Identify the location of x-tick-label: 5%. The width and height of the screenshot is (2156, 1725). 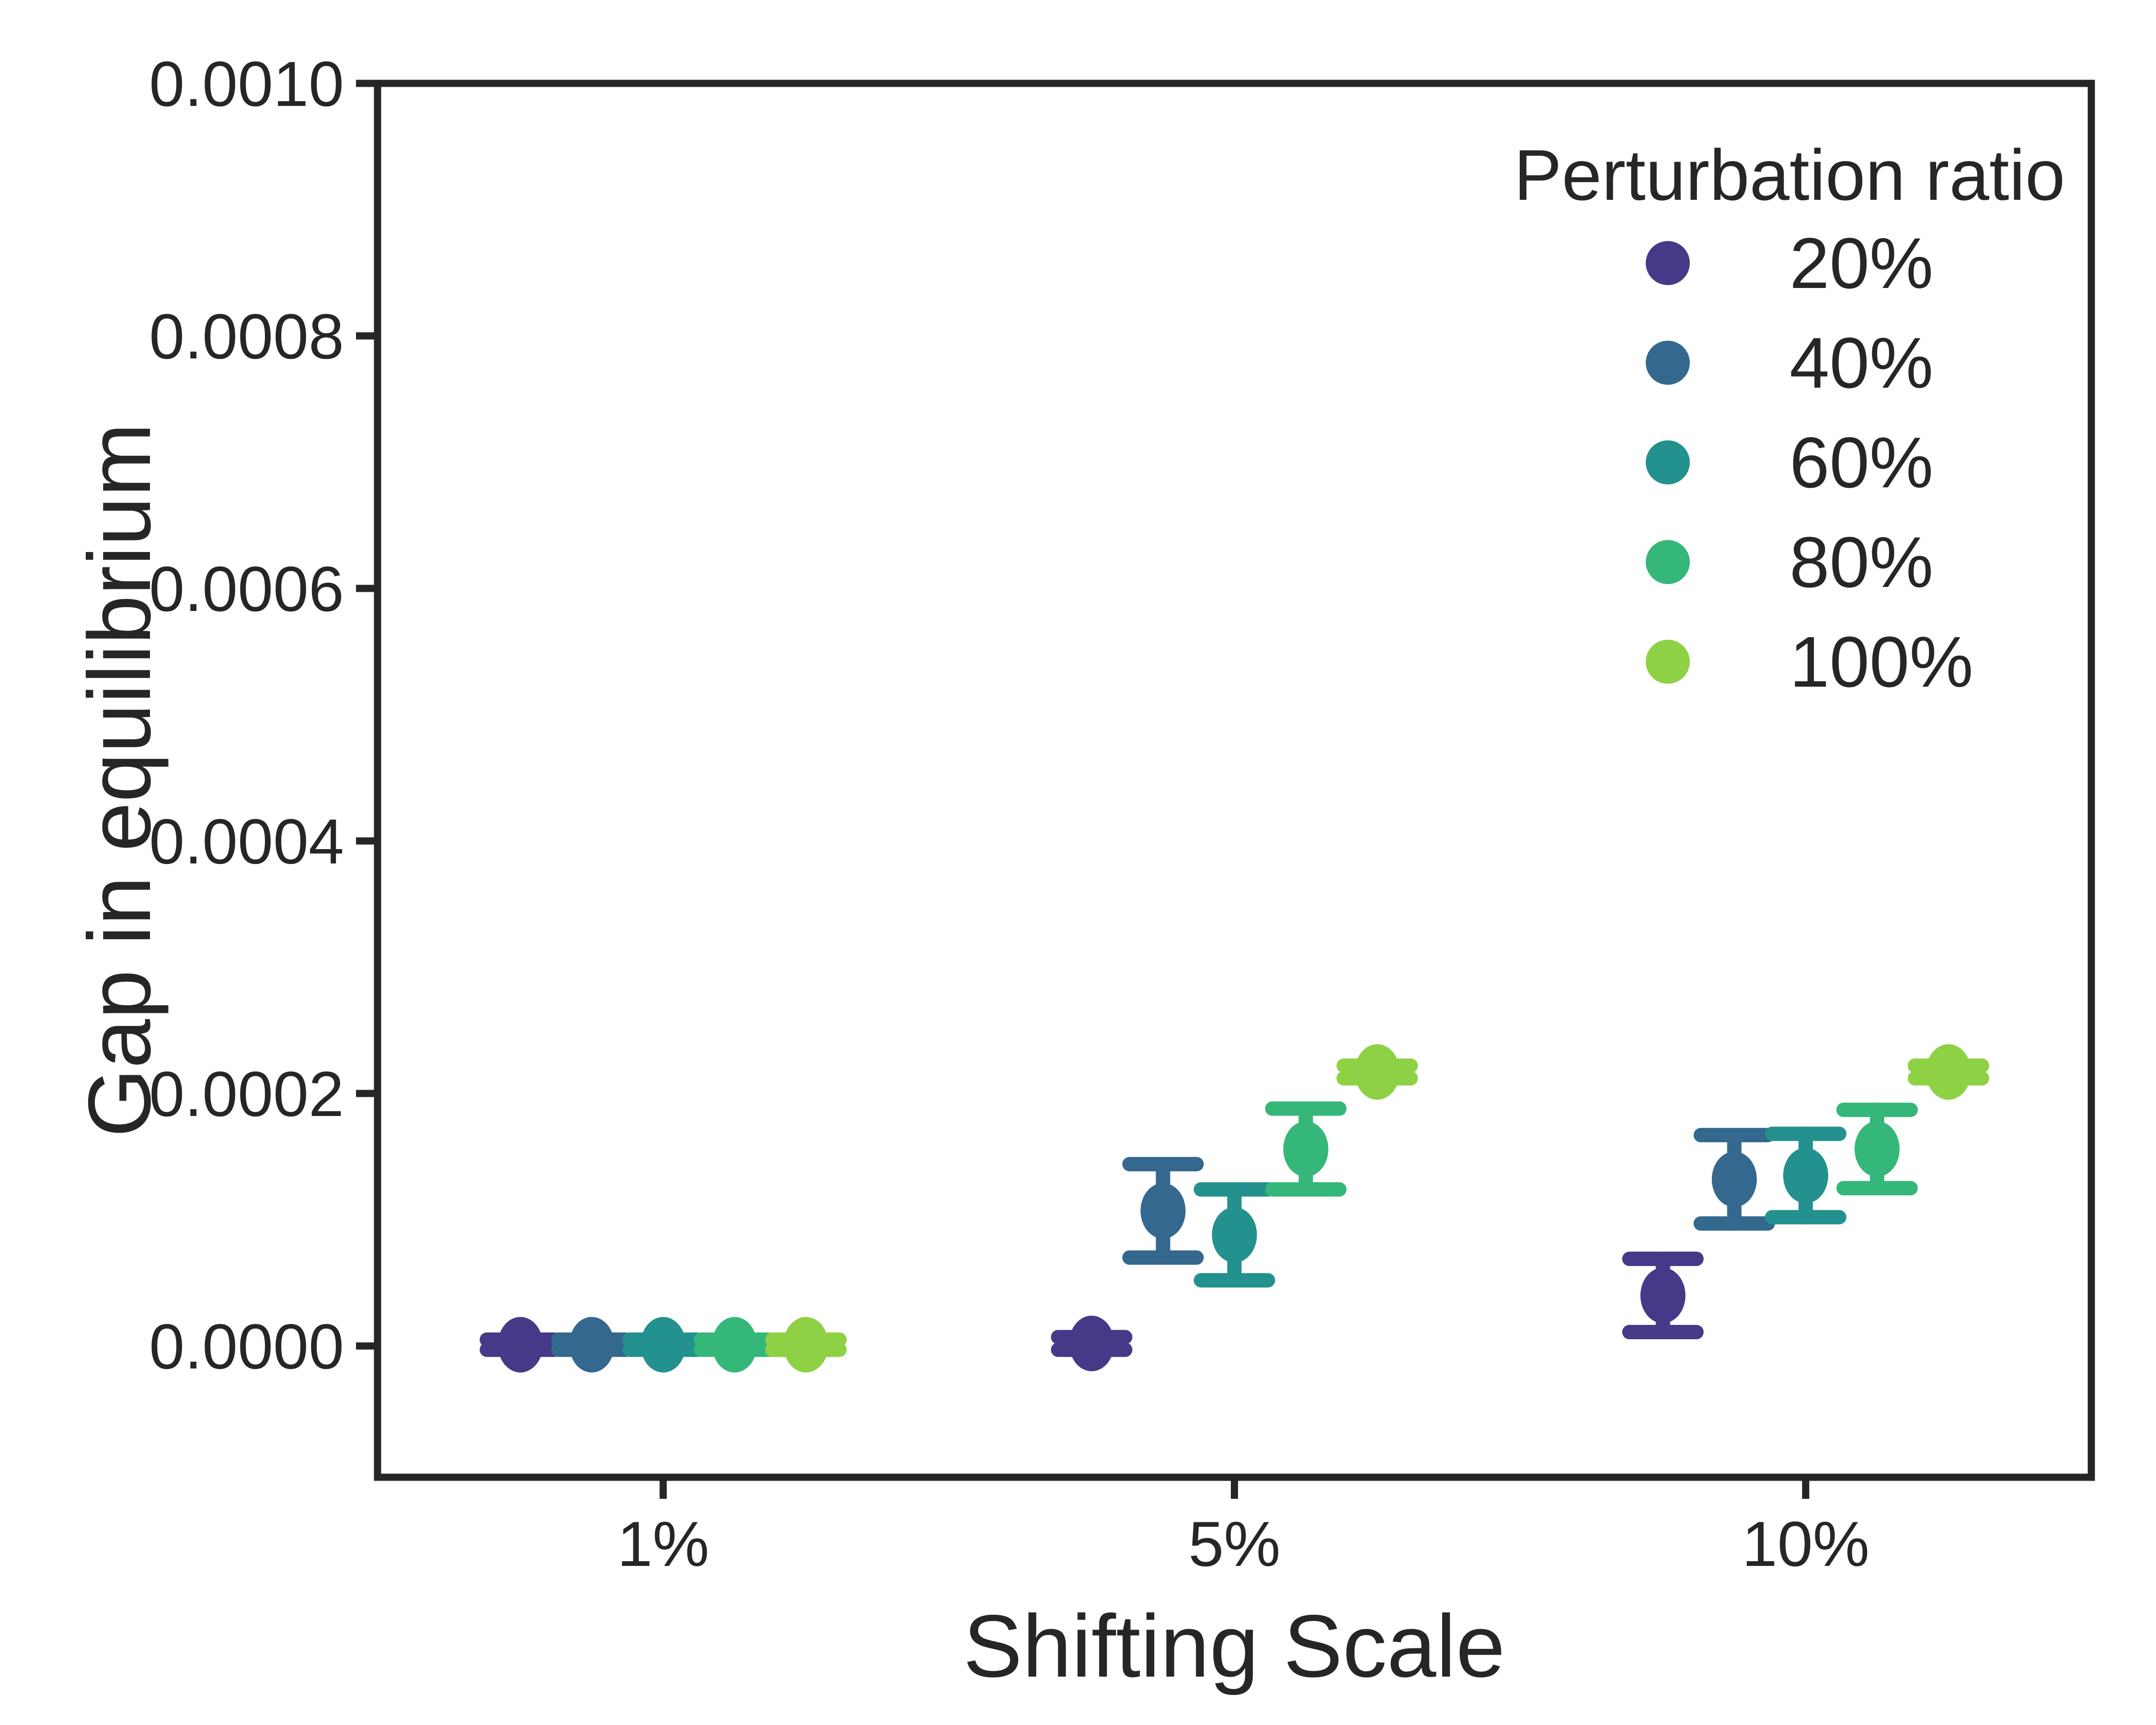
(1234, 1544).